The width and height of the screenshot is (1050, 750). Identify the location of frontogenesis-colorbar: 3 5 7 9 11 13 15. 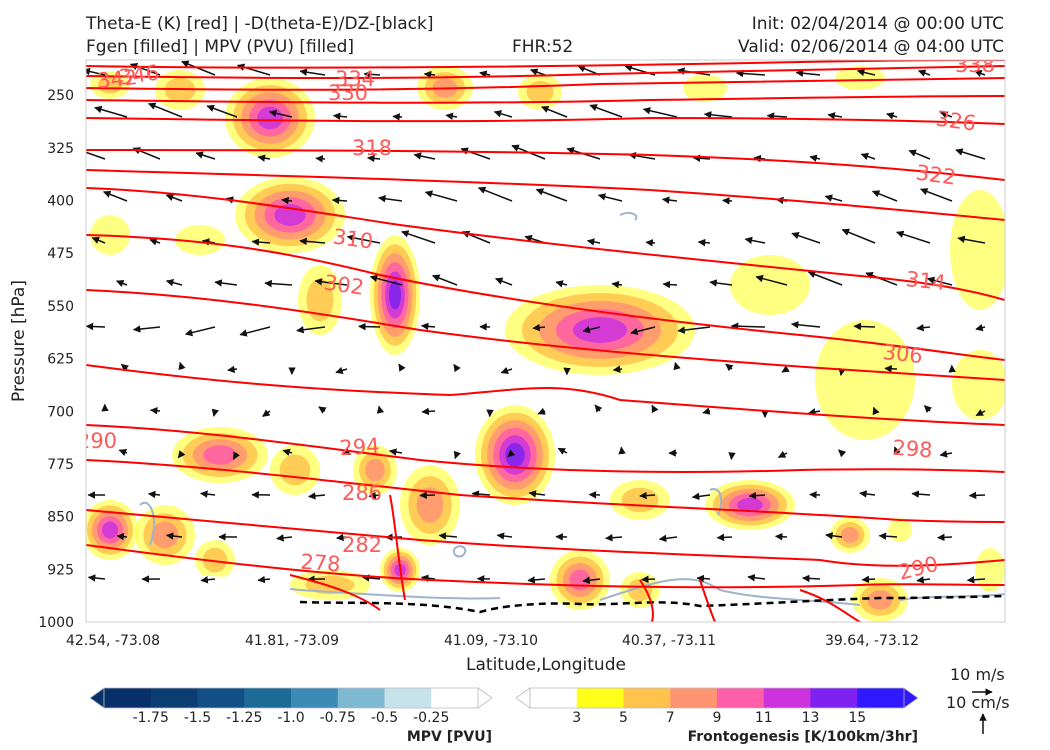
(717, 706).